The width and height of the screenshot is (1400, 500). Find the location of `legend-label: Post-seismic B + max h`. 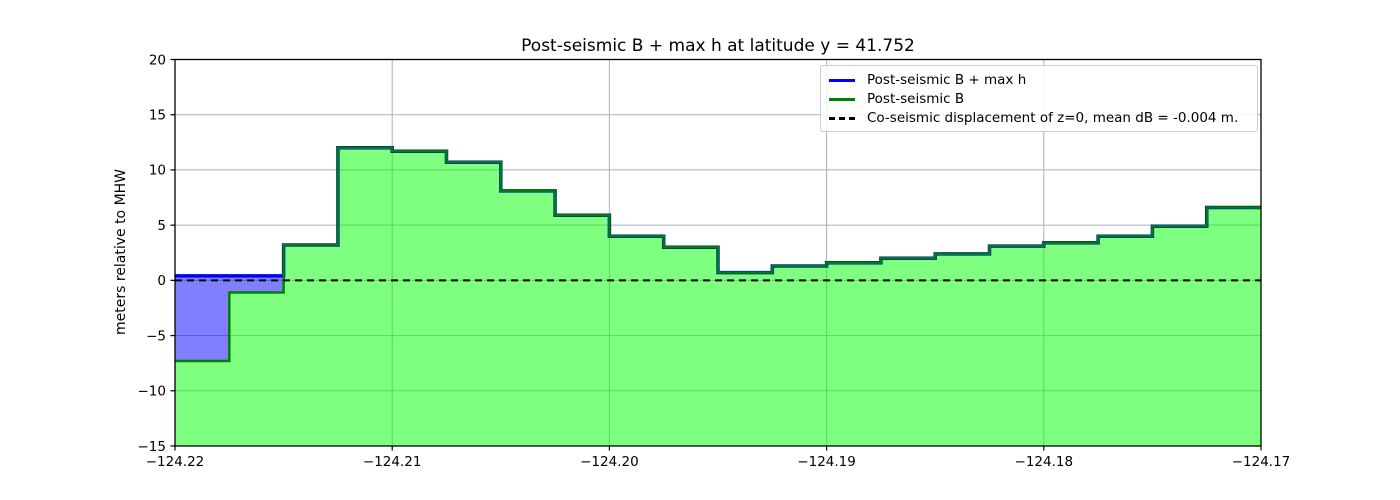

legend-label: Post-seismic B + max h is located at coordinates (947, 80).